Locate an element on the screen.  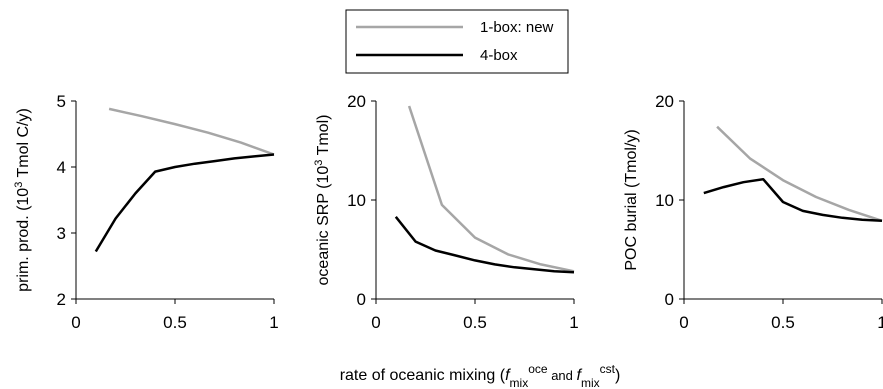
x-axis-label-prefix: rate of oceanic mixing ( is located at coordinates (423, 375).